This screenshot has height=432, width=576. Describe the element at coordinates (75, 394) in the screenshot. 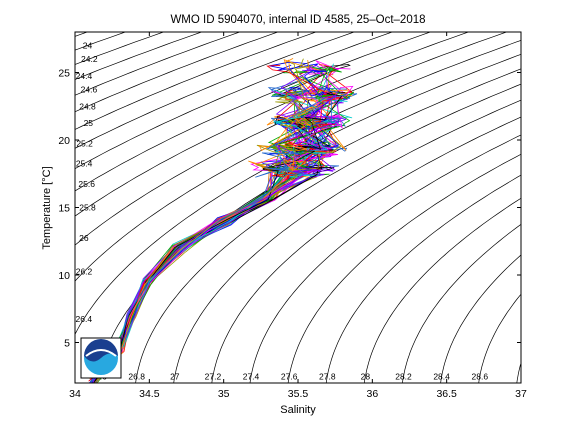

I see `x-tick-label: 34` at that location.